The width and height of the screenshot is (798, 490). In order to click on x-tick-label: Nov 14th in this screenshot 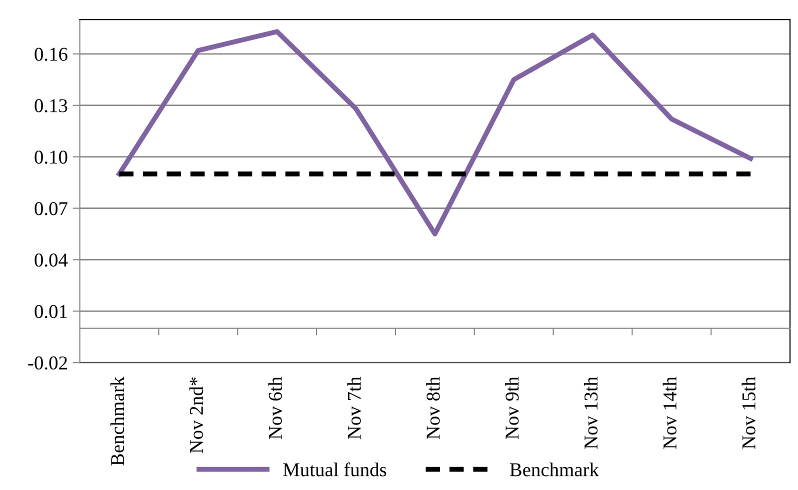, I will do `click(669, 412)`.